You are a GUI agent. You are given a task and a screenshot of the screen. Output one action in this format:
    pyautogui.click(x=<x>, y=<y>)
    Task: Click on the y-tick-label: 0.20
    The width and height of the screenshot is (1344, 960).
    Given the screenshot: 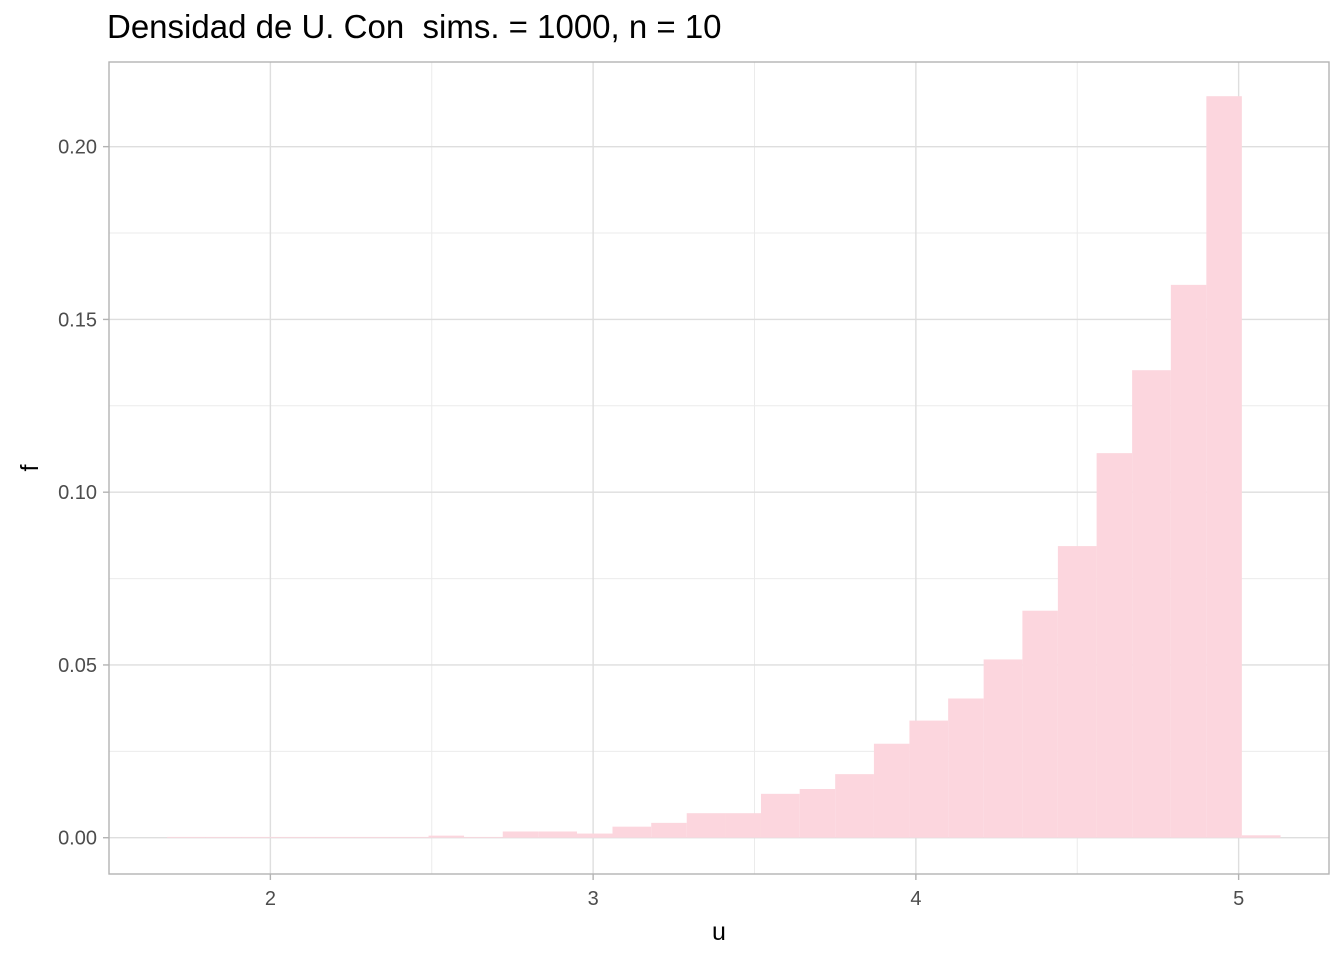 What is the action you would take?
    pyautogui.click(x=77, y=148)
    